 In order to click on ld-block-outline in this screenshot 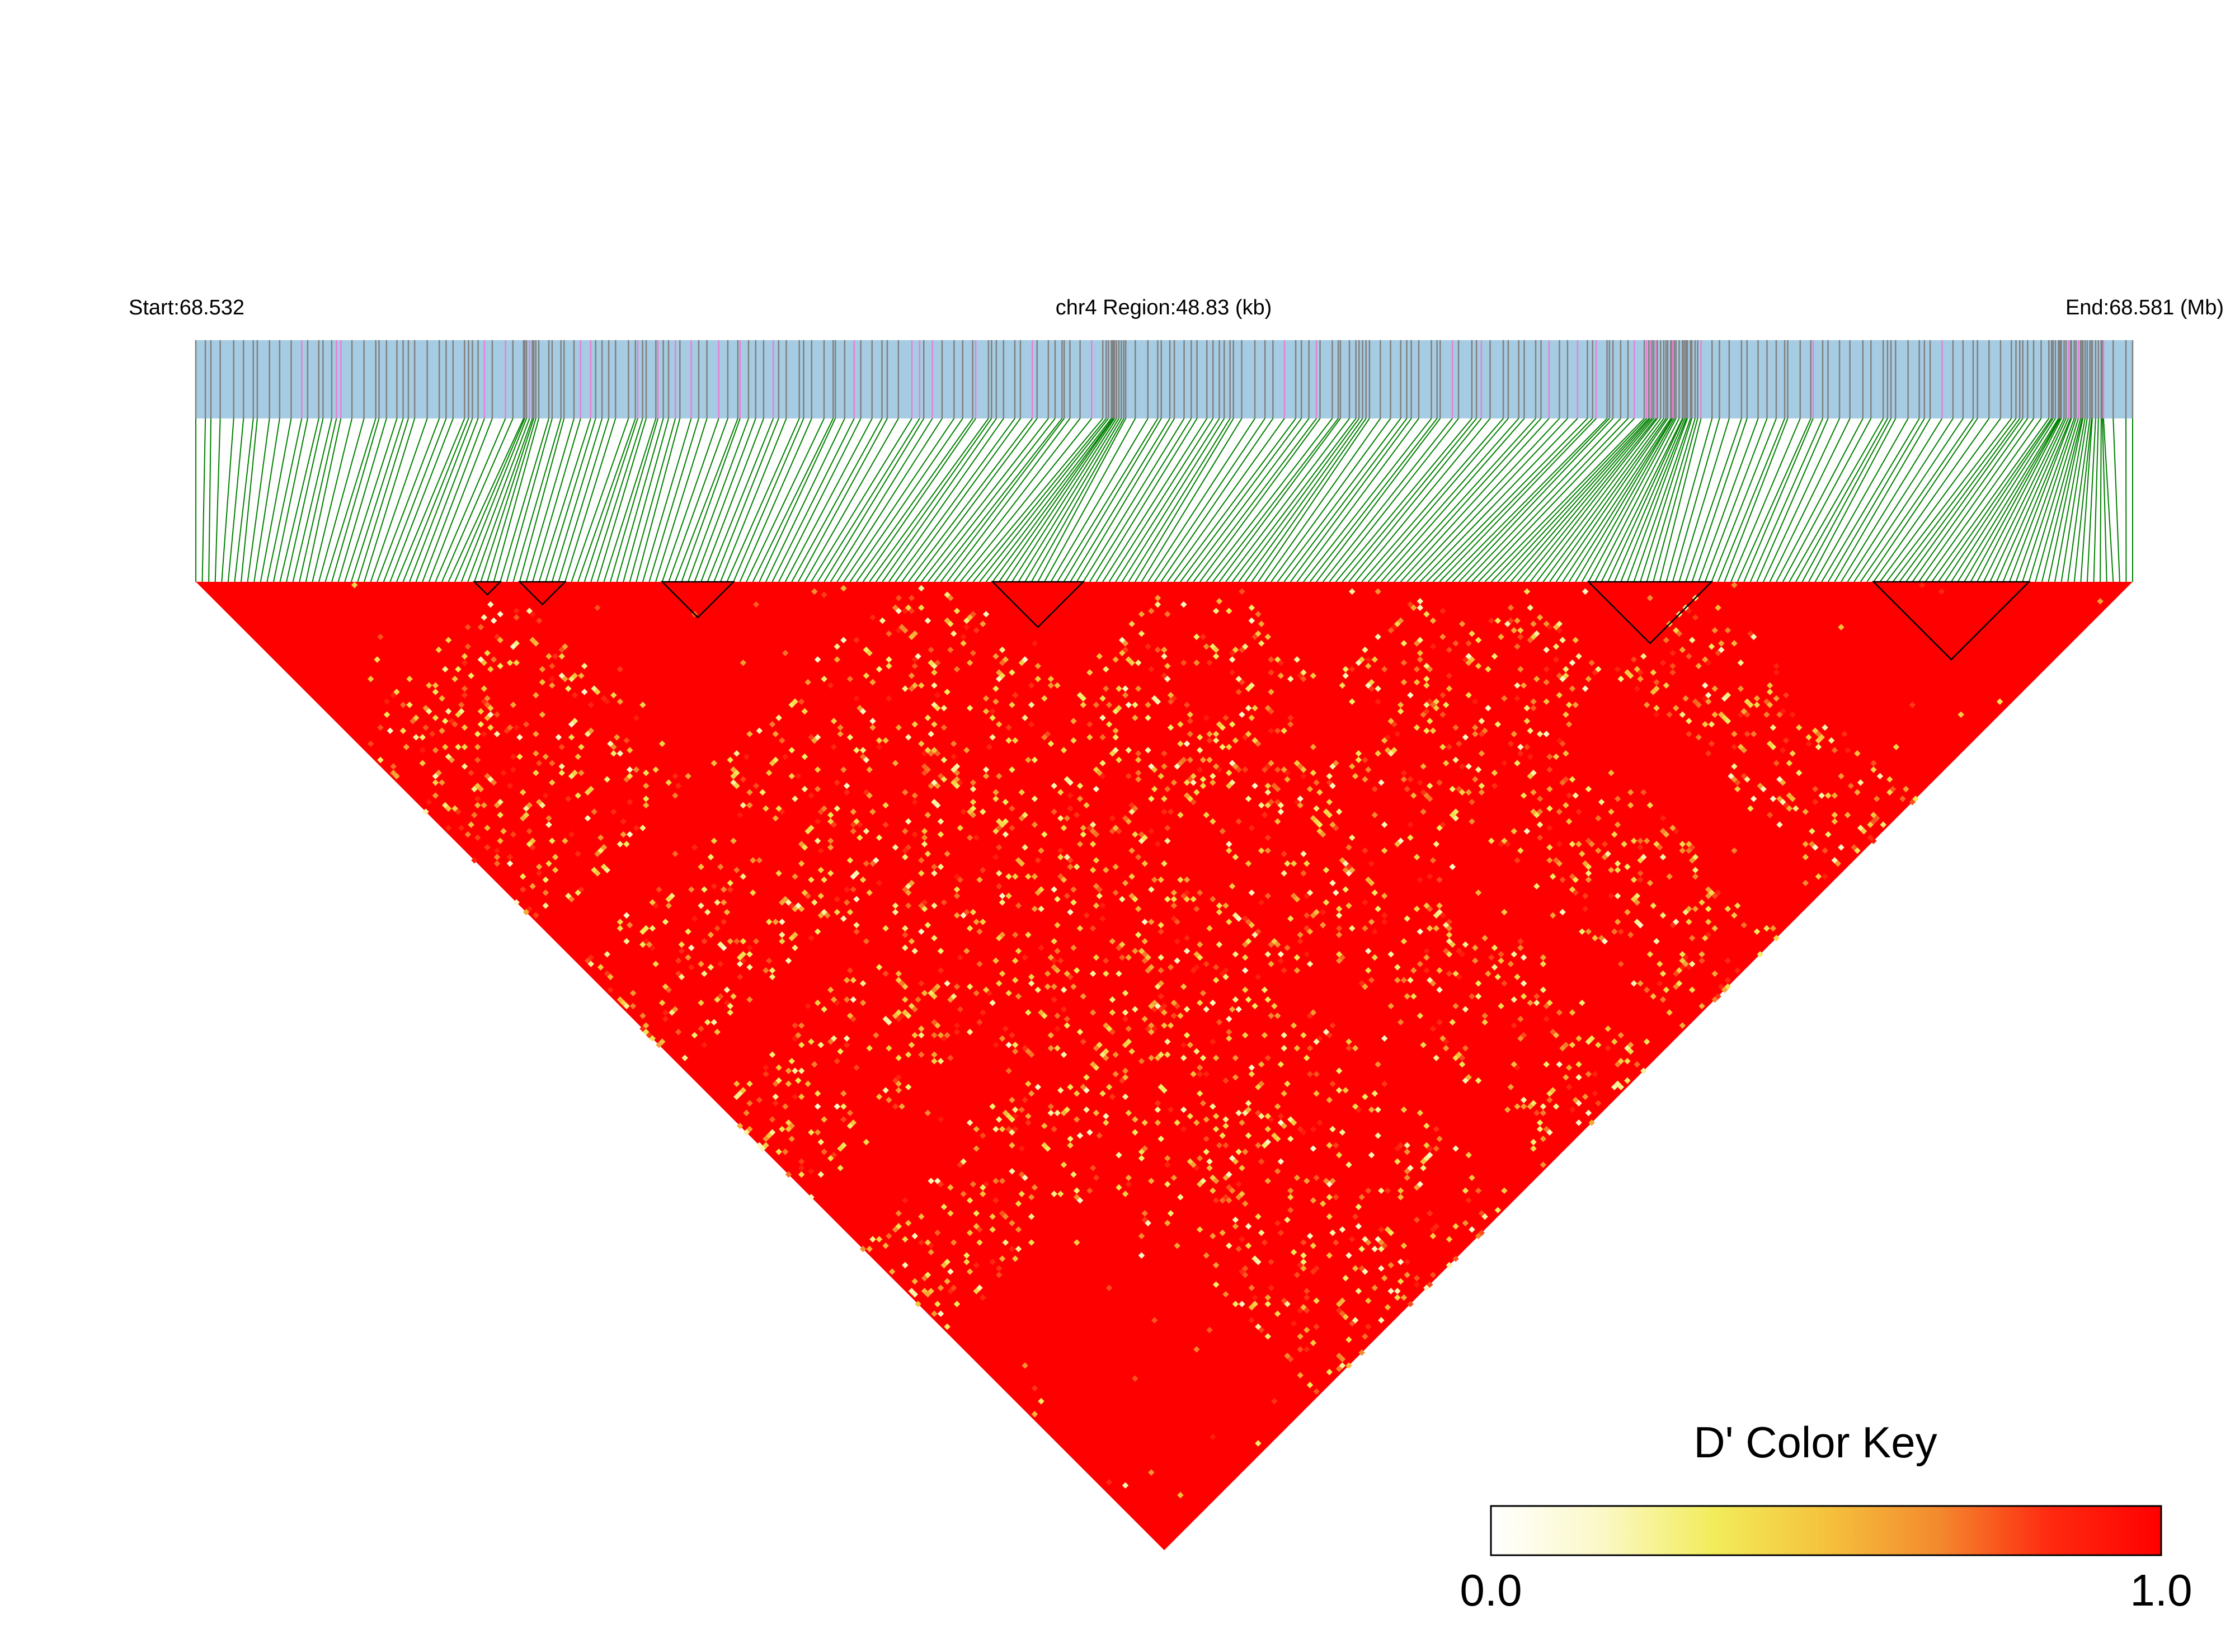, I will do `click(698, 600)`.